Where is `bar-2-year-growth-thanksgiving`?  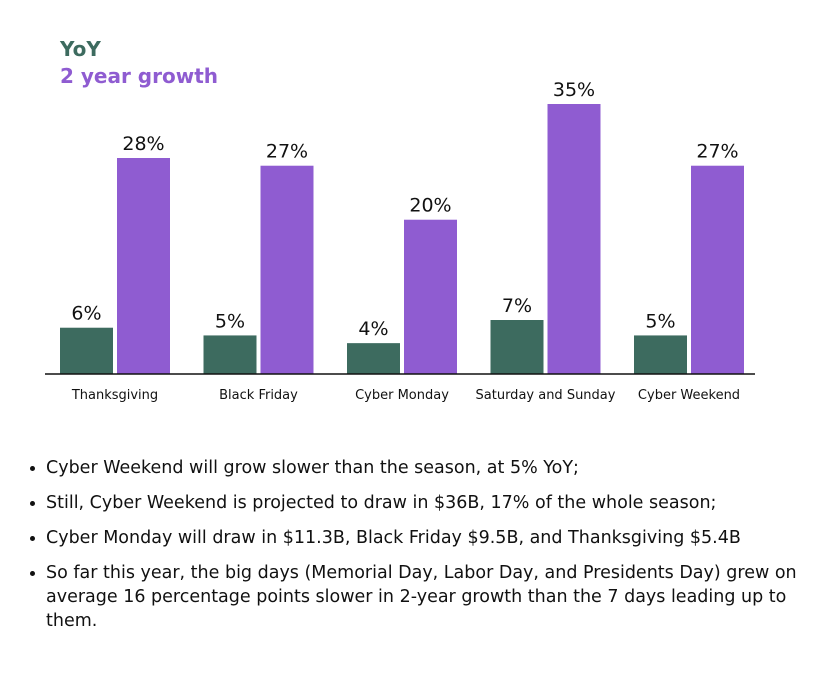 bar-2-year-growth-thanksgiving is located at coordinates (143, 266).